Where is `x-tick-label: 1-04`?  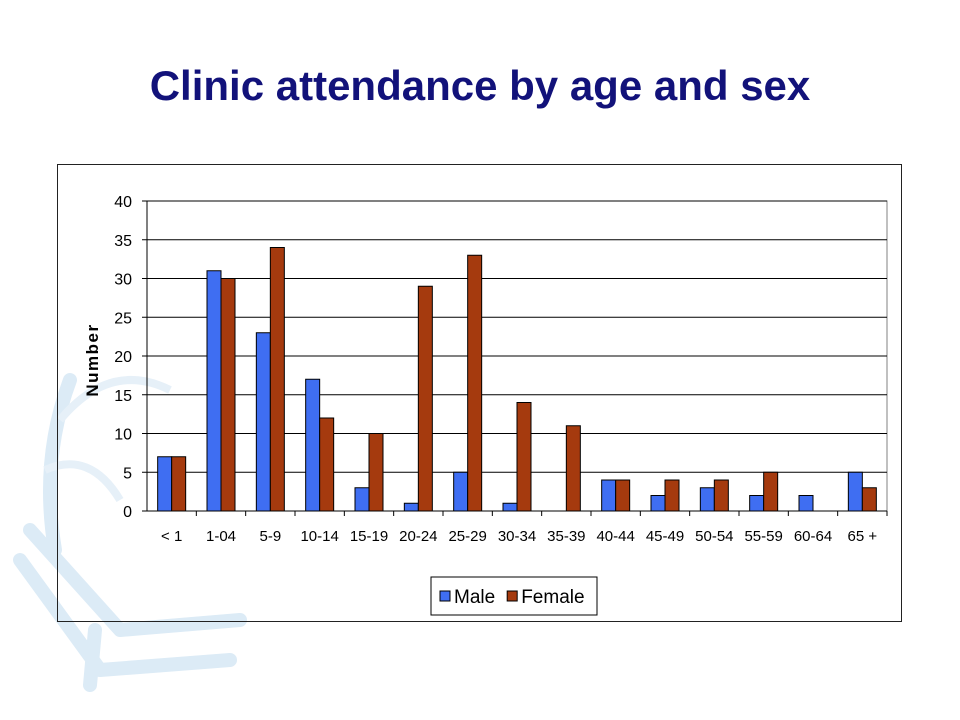 x-tick-label: 1-04 is located at coordinates (221, 536).